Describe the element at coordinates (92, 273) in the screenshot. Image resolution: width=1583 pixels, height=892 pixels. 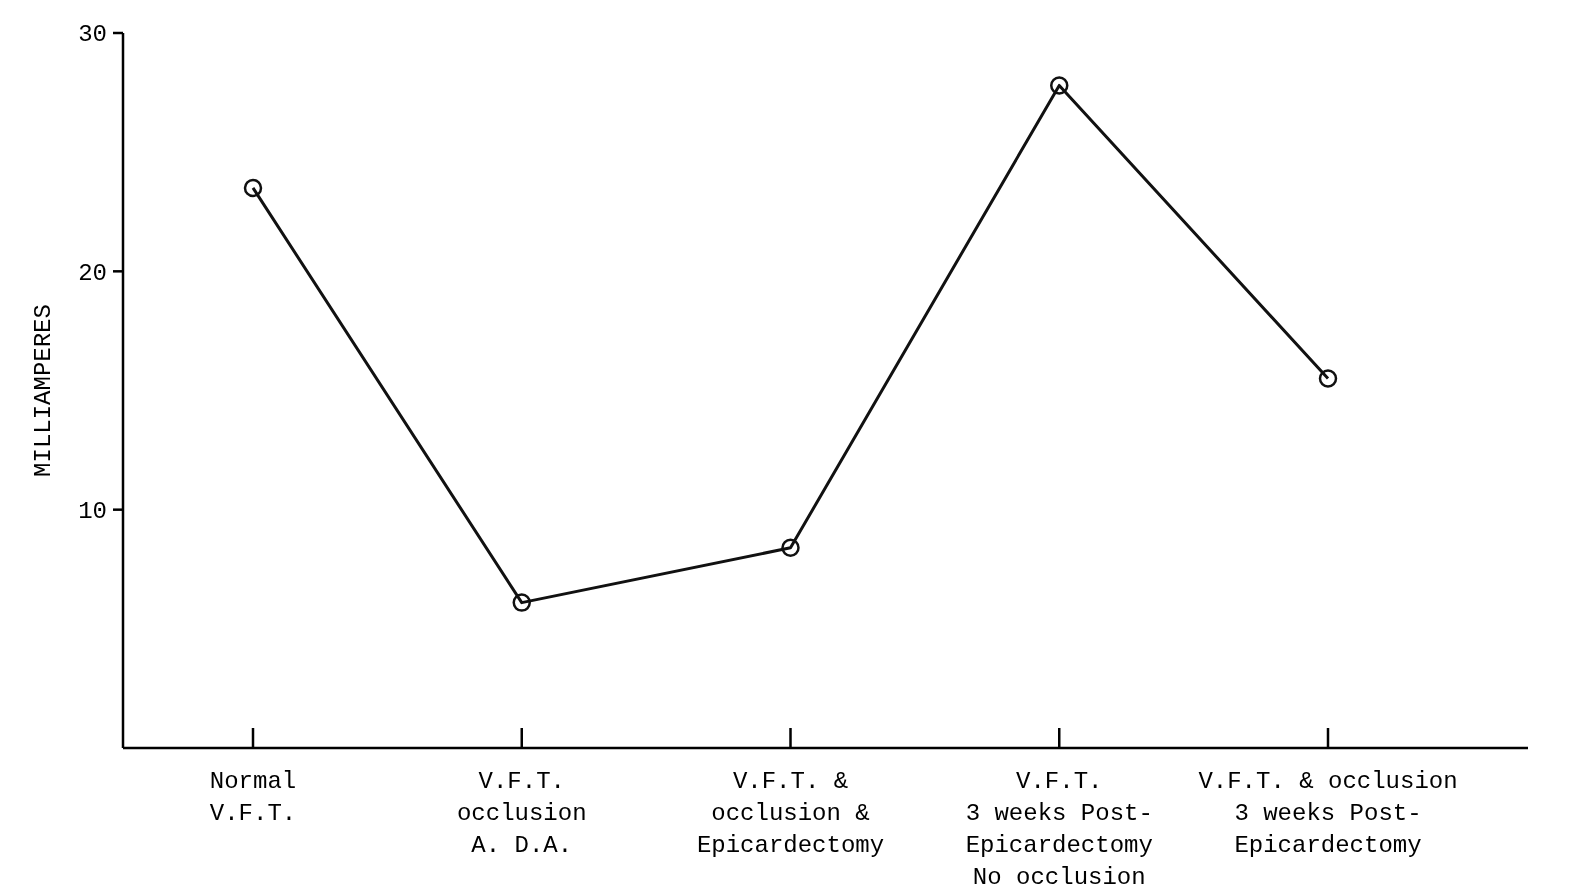
I see `y-tick-label: 20` at that location.